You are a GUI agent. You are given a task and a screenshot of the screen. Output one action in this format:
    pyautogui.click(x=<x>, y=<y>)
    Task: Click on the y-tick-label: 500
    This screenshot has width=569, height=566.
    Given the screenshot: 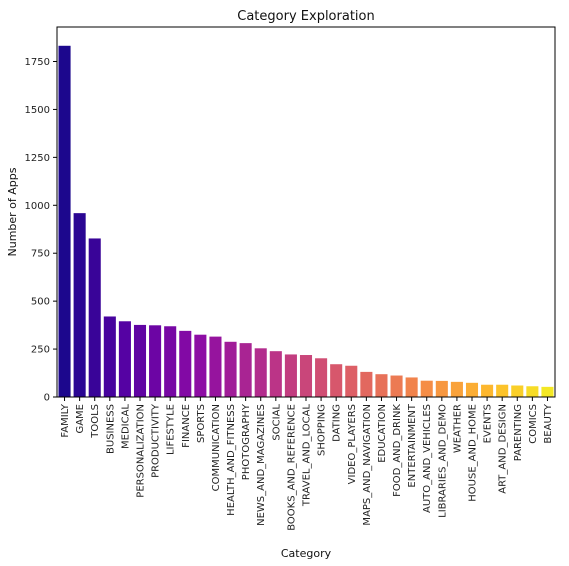 What is the action you would take?
    pyautogui.click(x=40, y=302)
    